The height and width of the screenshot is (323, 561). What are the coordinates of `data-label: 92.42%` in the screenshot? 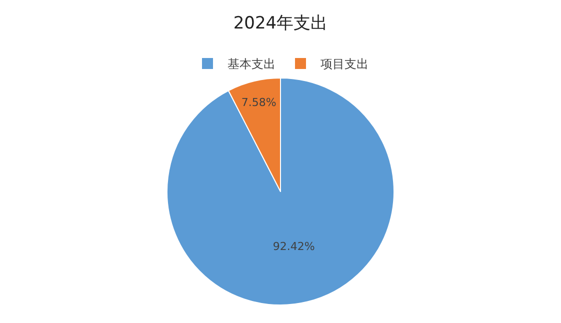 It's located at (293, 247).